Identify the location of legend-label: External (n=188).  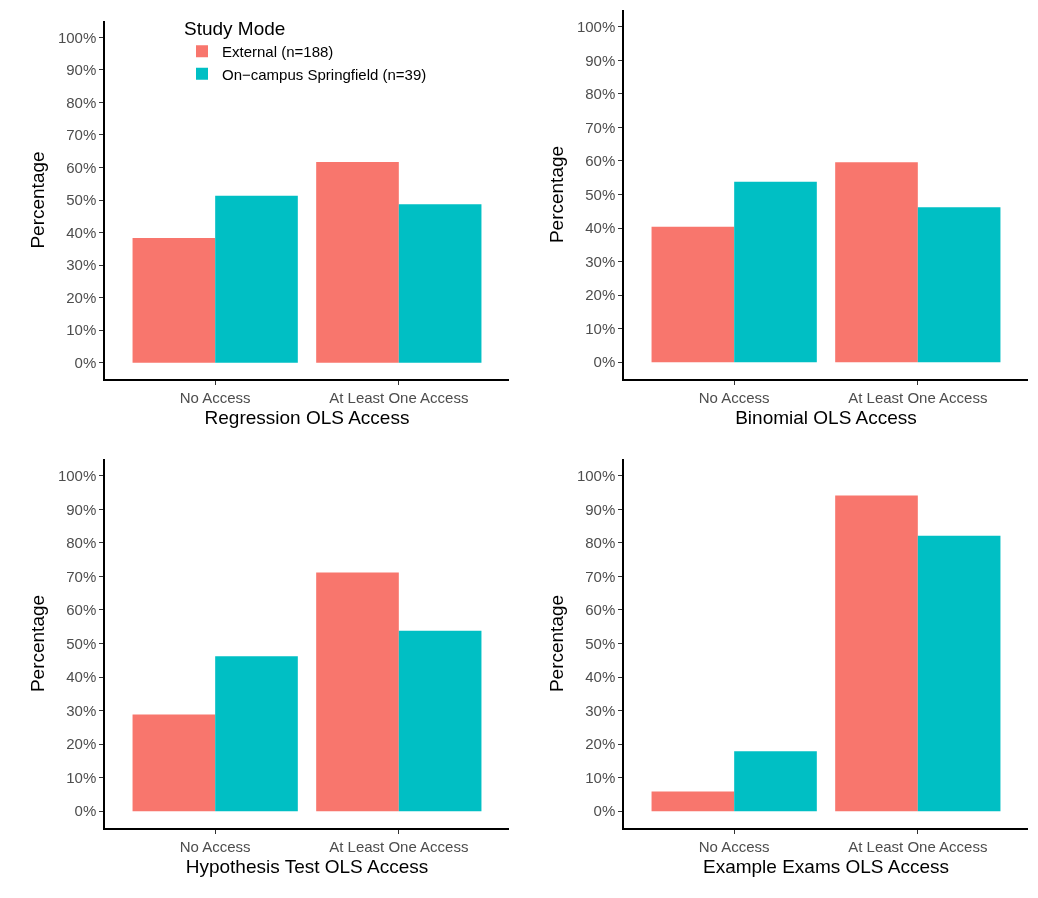
(278, 52).